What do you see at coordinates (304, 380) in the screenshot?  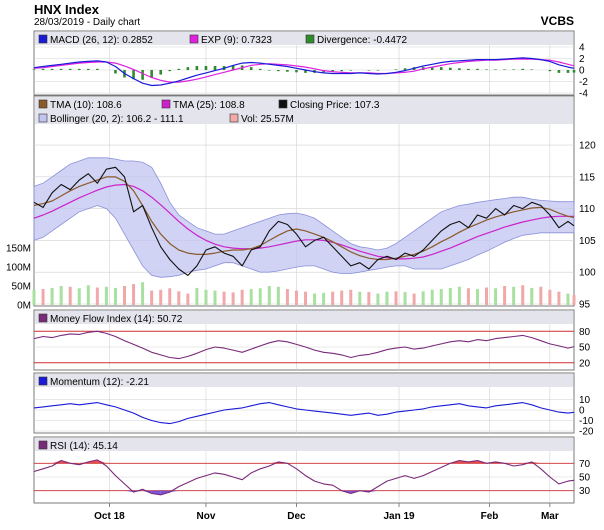 I see `legend-bar-momentum` at bounding box center [304, 380].